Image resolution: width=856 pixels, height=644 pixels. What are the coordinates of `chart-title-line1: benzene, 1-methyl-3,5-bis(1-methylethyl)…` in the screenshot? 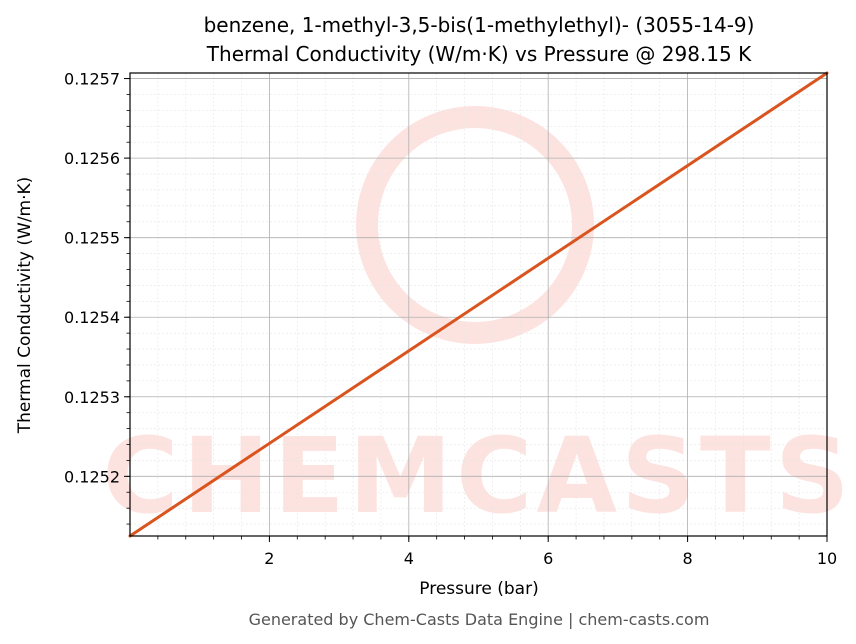 It's located at (479, 25).